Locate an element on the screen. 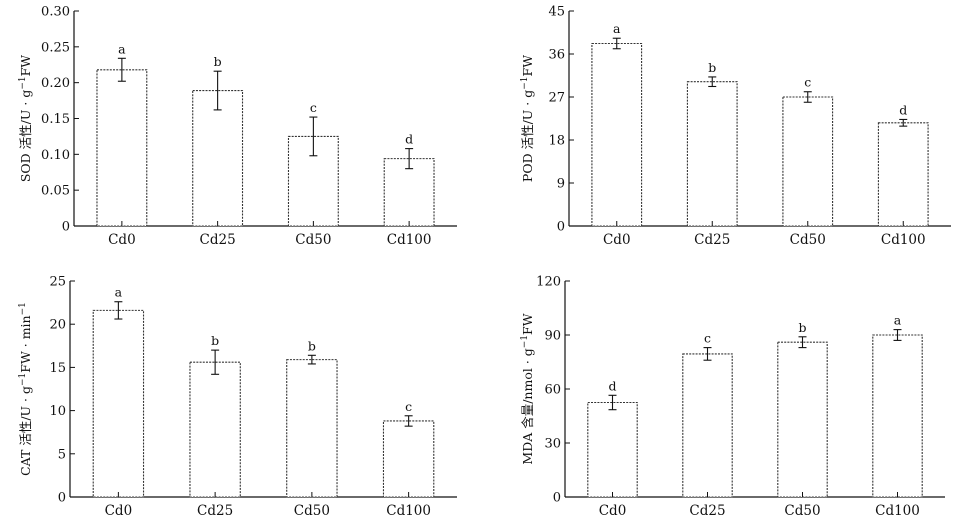 The width and height of the screenshot is (959, 522). mda-category-label: Cd50 is located at coordinates (802, 511).